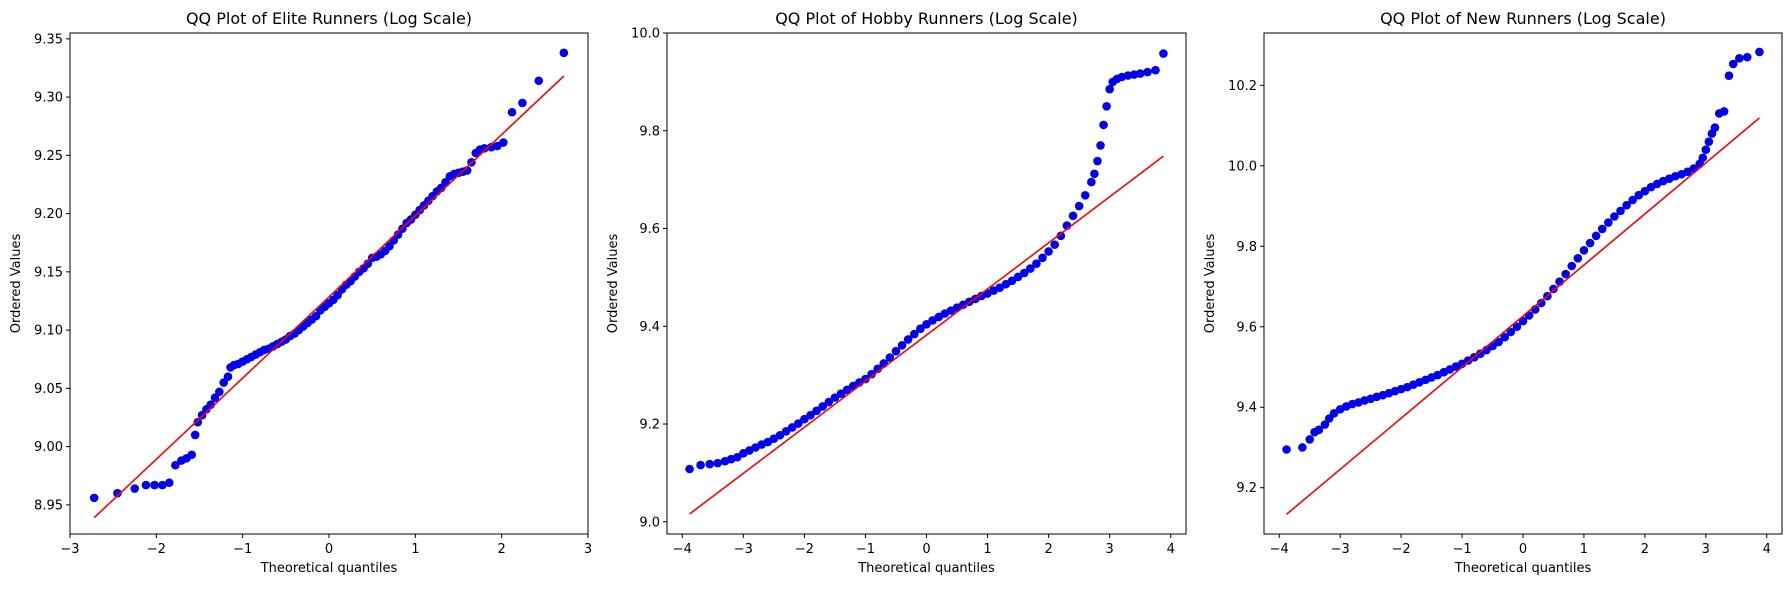 The height and width of the screenshot is (590, 1790). What do you see at coordinates (329, 18) in the screenshot?
I see `chart-title: QQ Plot of Elite Runners (Log Scale)` at bounding box center [329, 18].